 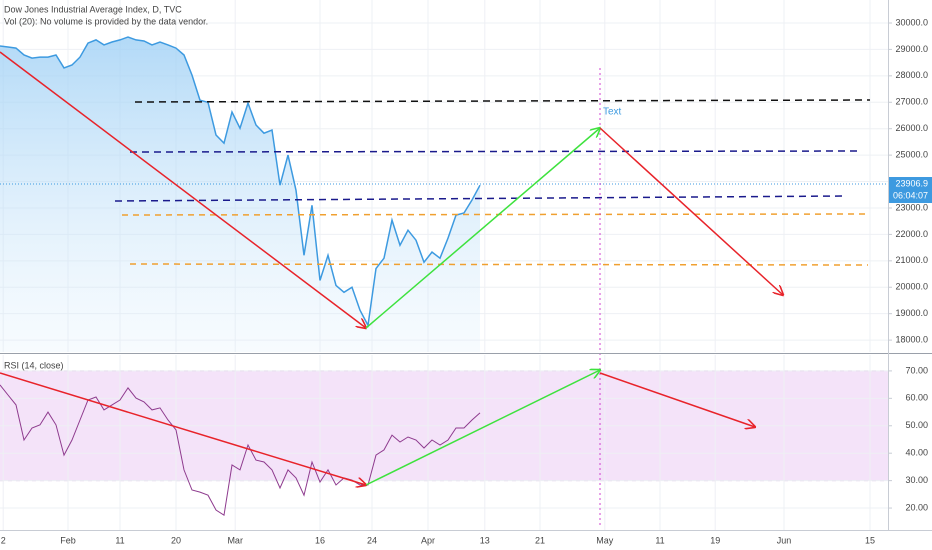 I want to click on rsi-line, so click(x=240, y=450).